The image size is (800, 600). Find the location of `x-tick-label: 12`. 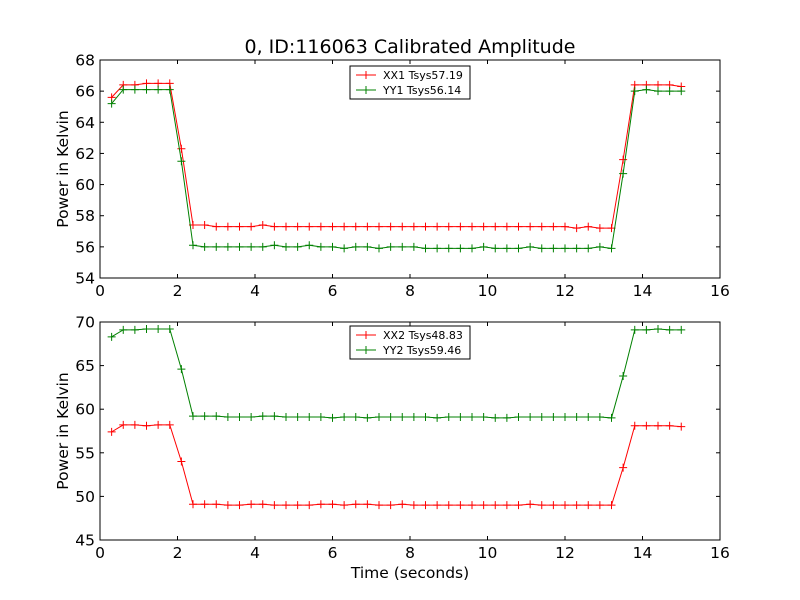

x-tick-label: 12 is located at coordinates (565, 553).